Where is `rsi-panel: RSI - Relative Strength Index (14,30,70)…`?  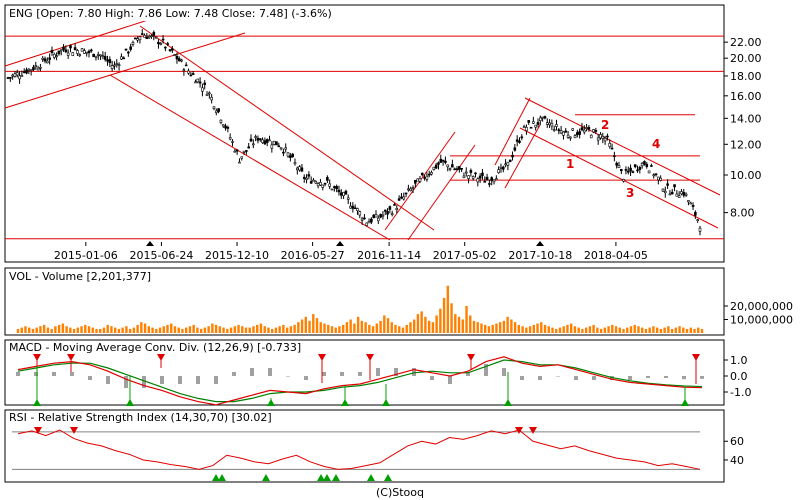
rsi-panel: RSI - Relative Strength Index (14,30,70)… is located at coordinates (374, 446).